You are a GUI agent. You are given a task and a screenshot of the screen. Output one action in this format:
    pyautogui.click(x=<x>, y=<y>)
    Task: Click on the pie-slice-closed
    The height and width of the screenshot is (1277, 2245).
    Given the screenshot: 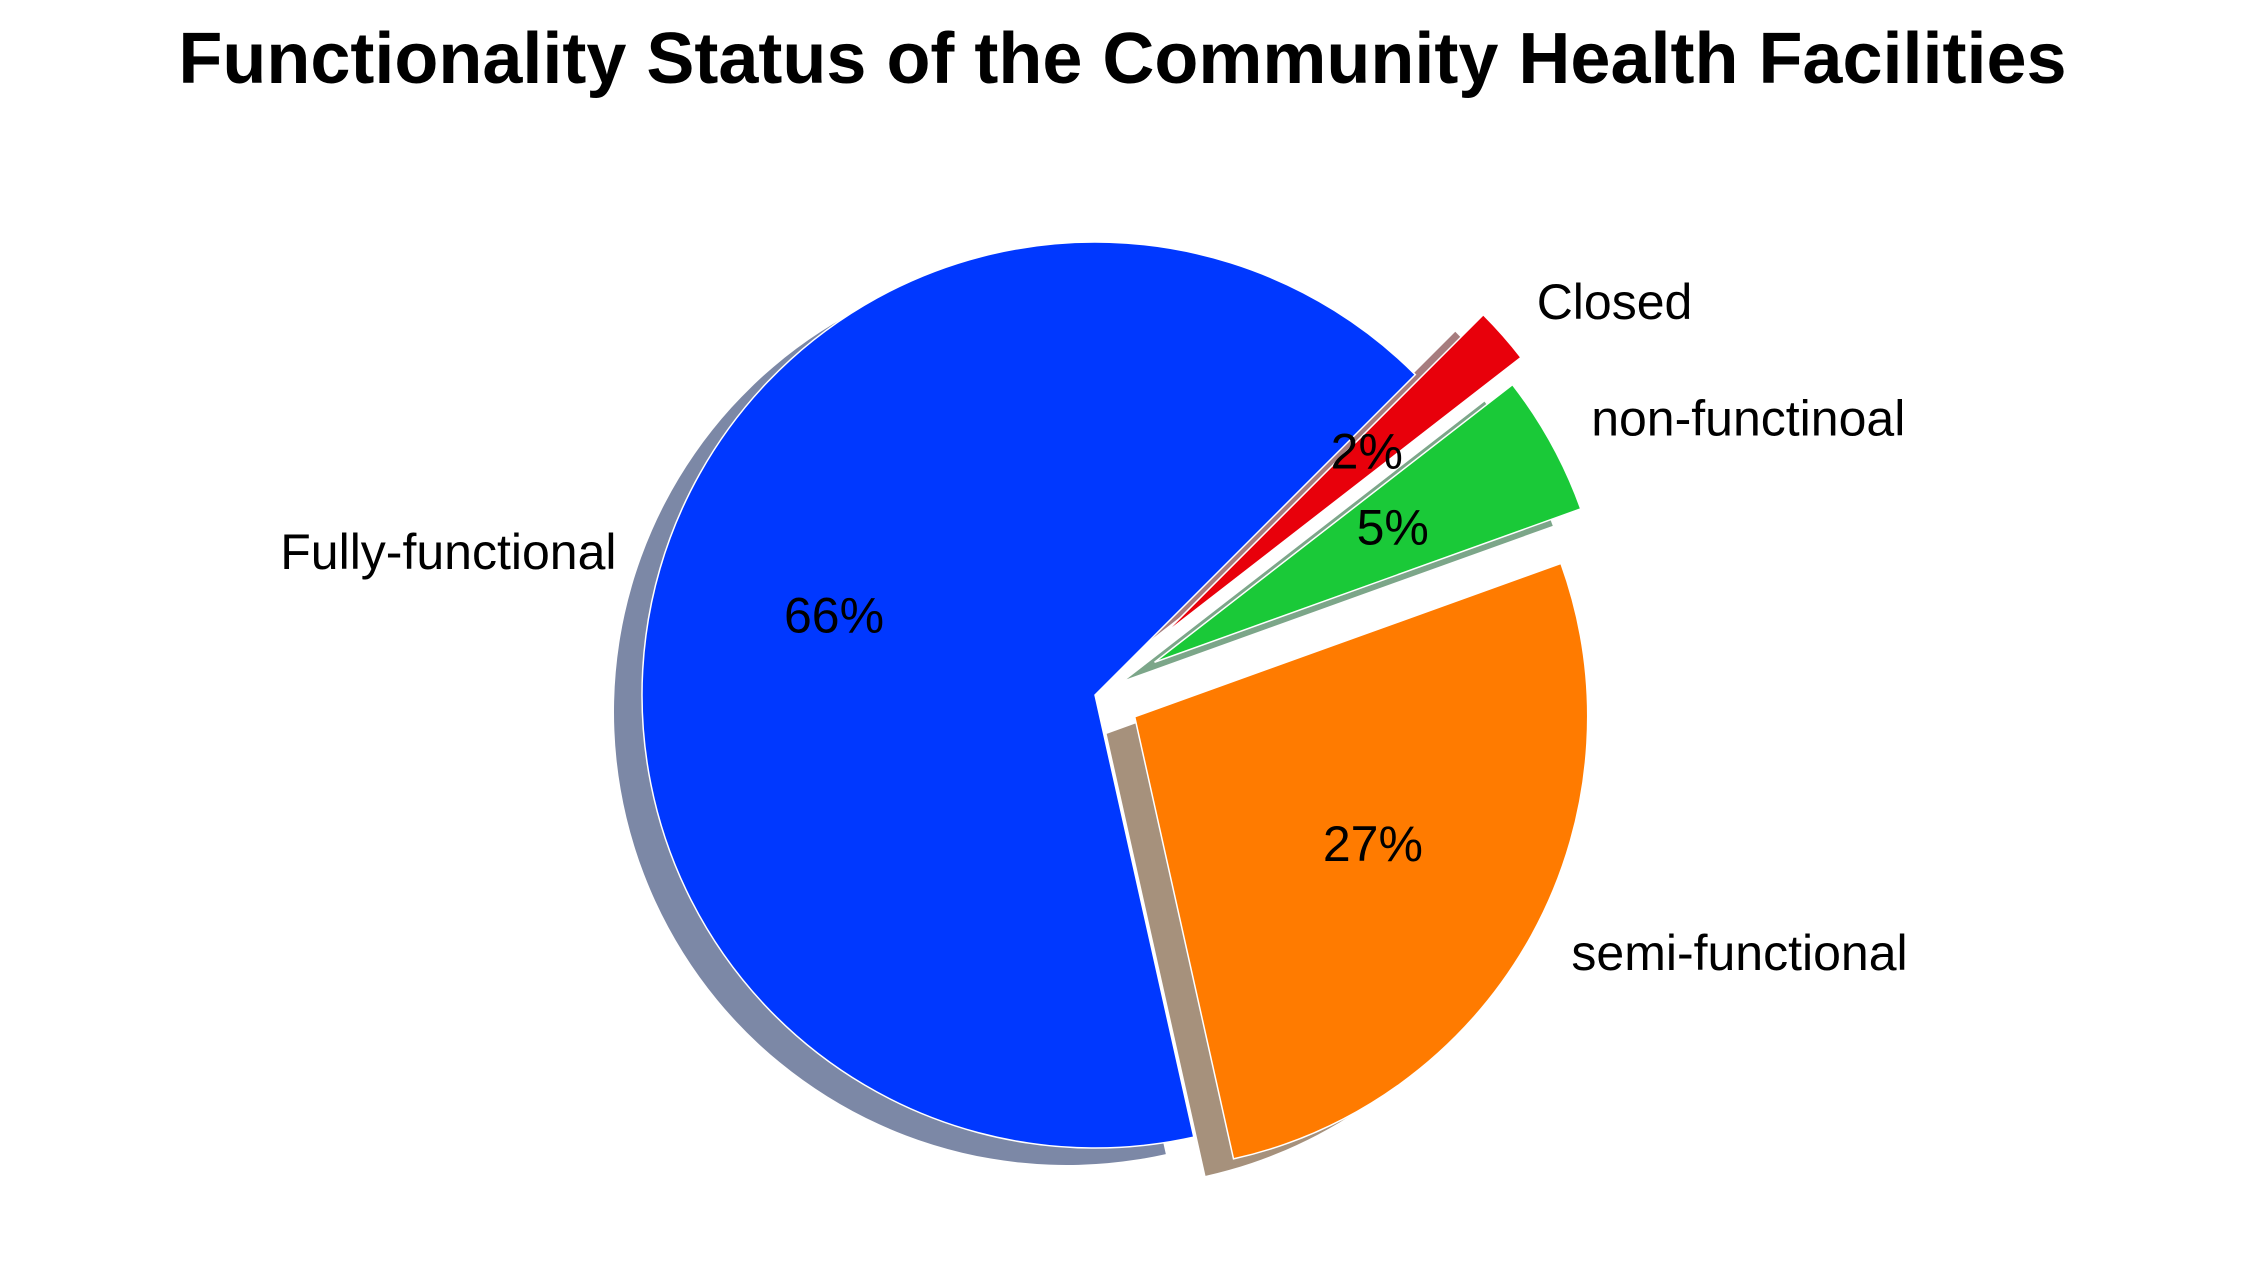 What is the action you would take?
    pyautogui.click(x=1342, y=474)
    